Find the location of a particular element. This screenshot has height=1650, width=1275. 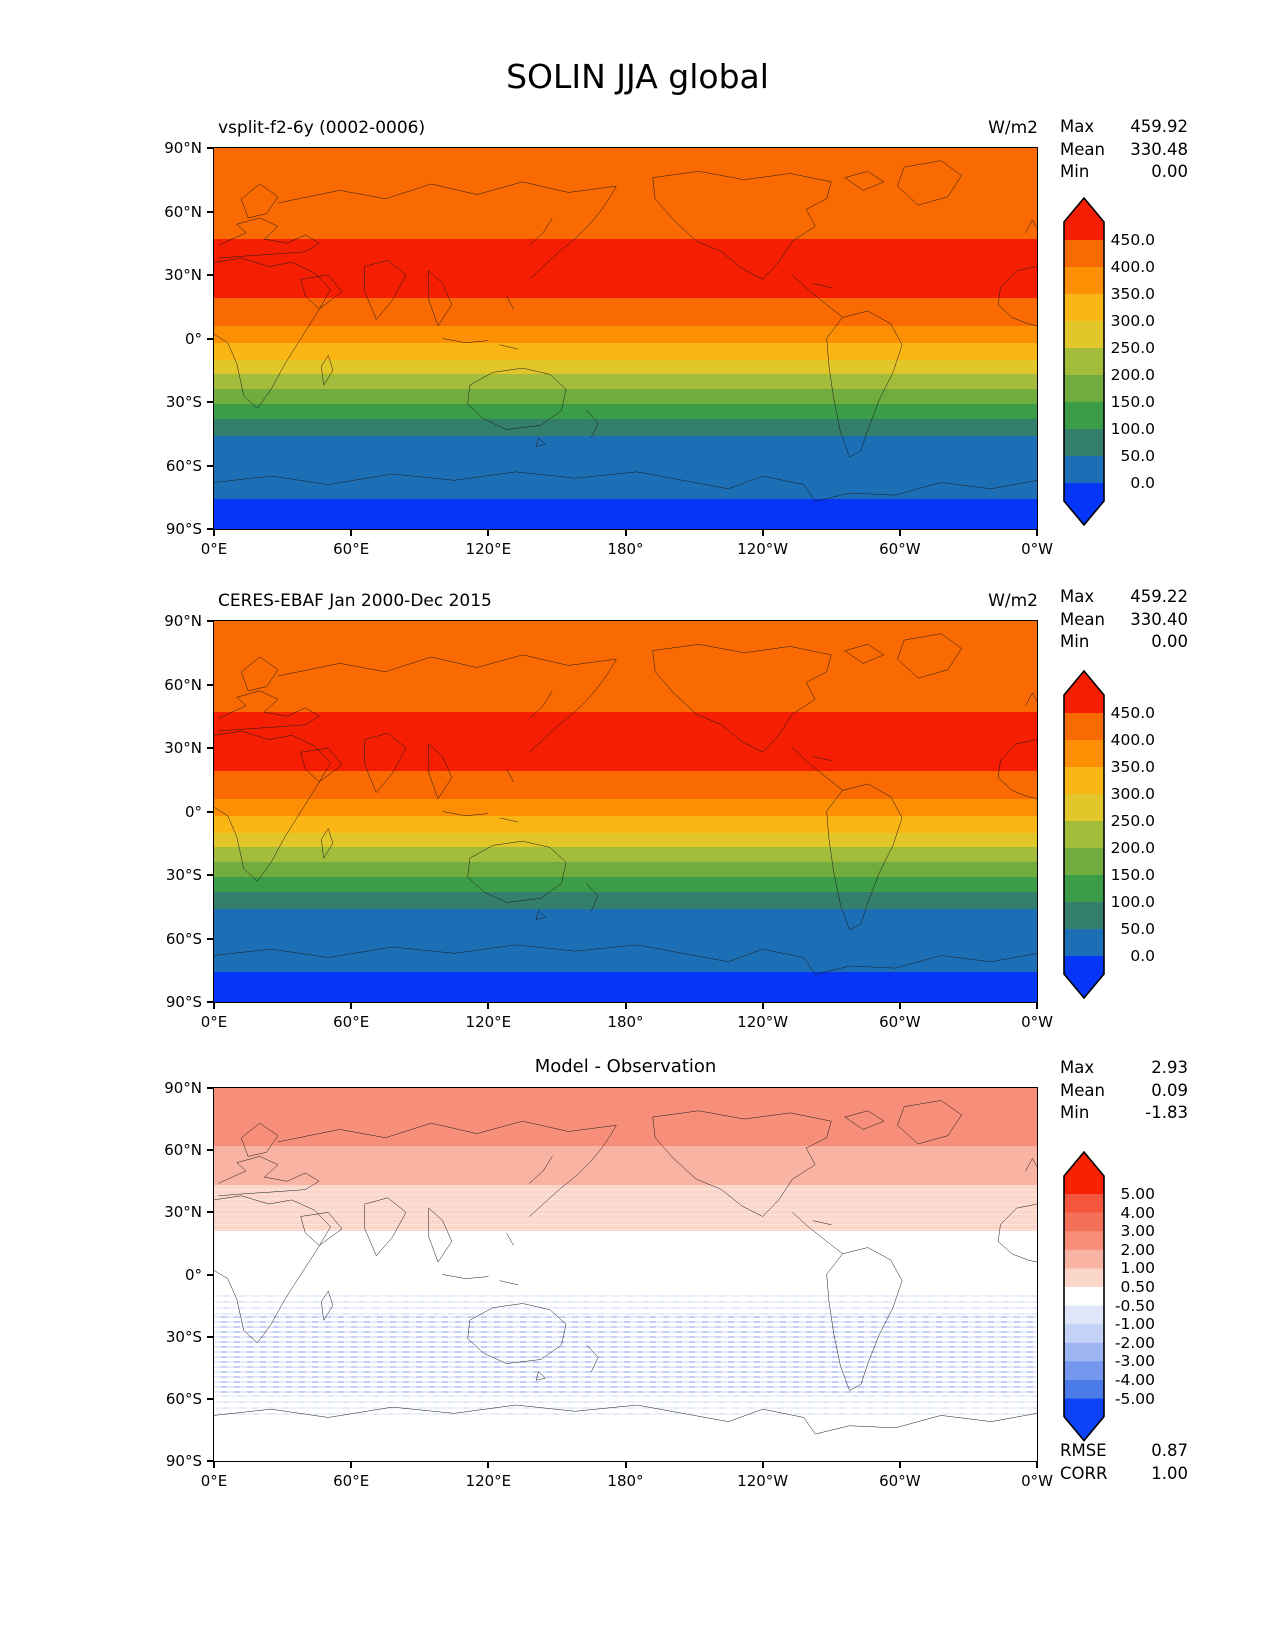

x-axis-tick-label: 0°W is located at coordinates (1037, 1022).